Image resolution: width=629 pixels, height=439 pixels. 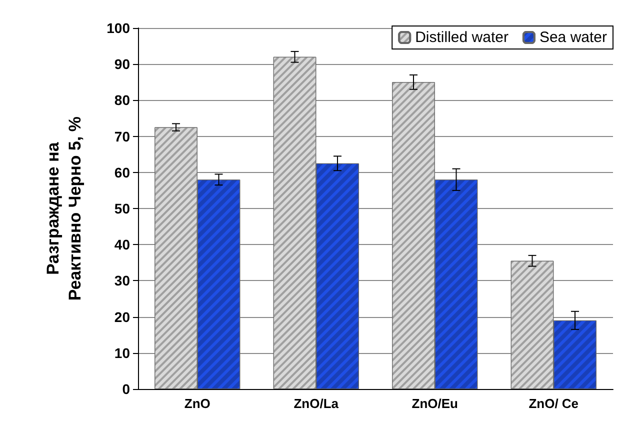 I want to click on y-axis-title: Разграждане на Реактивно Черно 5, %, so click(x=64, y=208).